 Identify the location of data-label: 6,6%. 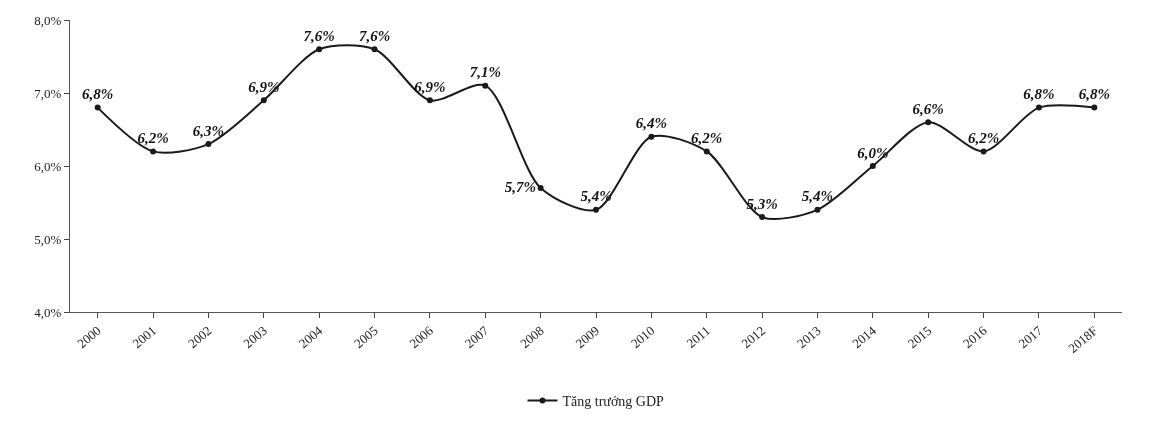
(928, 108).